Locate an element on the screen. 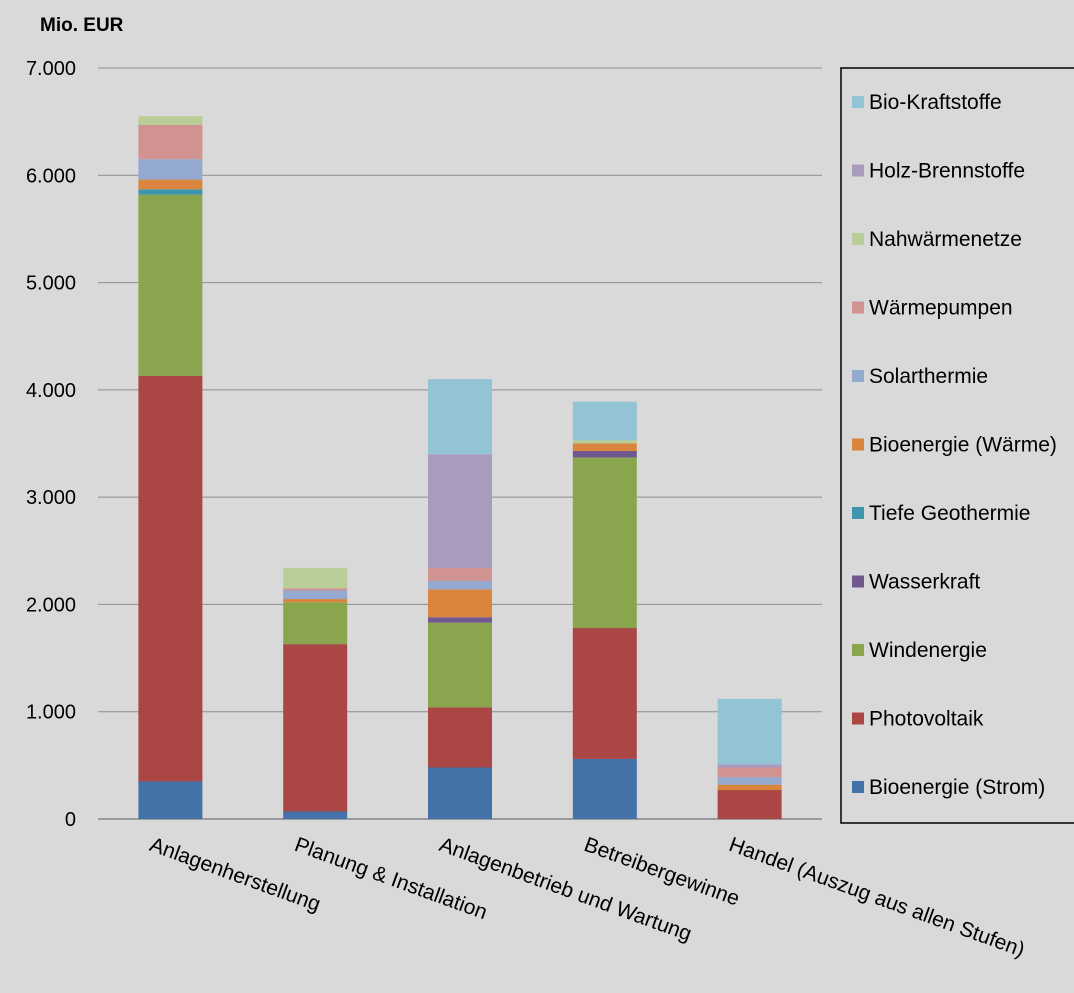 The height and width of the screenshot is (993, 1074). bar-segment-tiefe-geothermie is located at coordinates (170, 192).